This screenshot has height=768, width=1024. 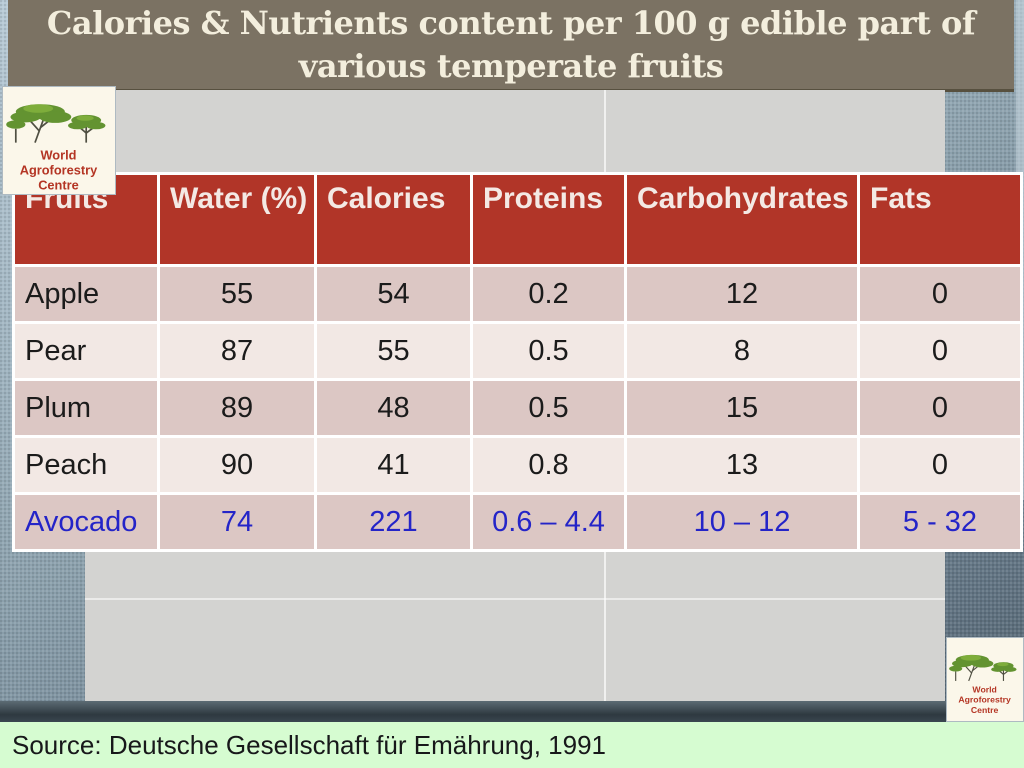 I want to click on table-row: Peach 90 41 0.8 13 0, so click(x=517, y=465).